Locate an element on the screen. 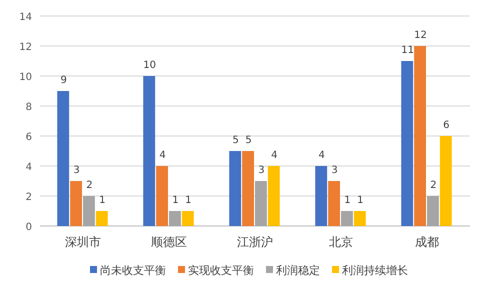  legend-label: 利润稳定 is located at coordinates (298, 270).